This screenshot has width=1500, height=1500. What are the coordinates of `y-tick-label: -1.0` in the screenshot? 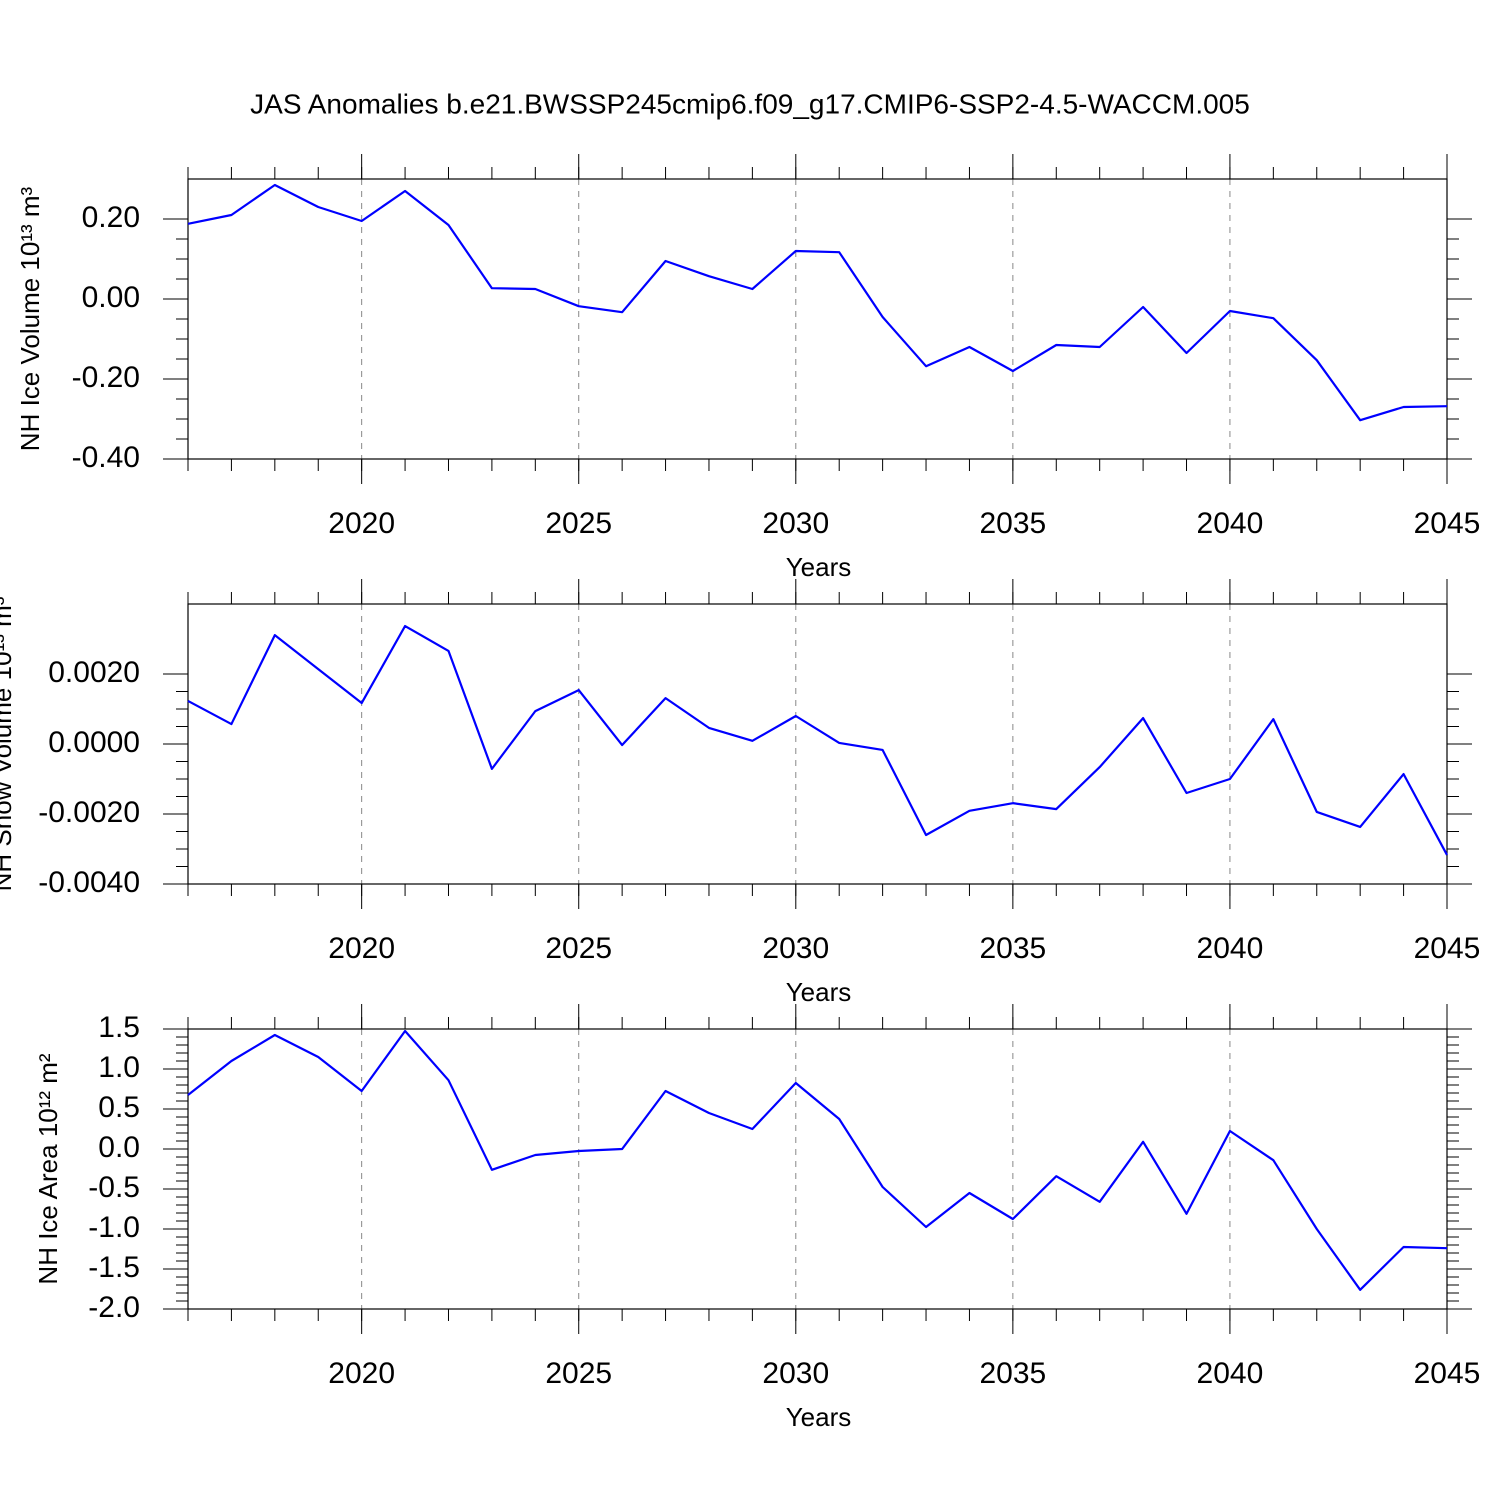 It's located at (114, 1227).